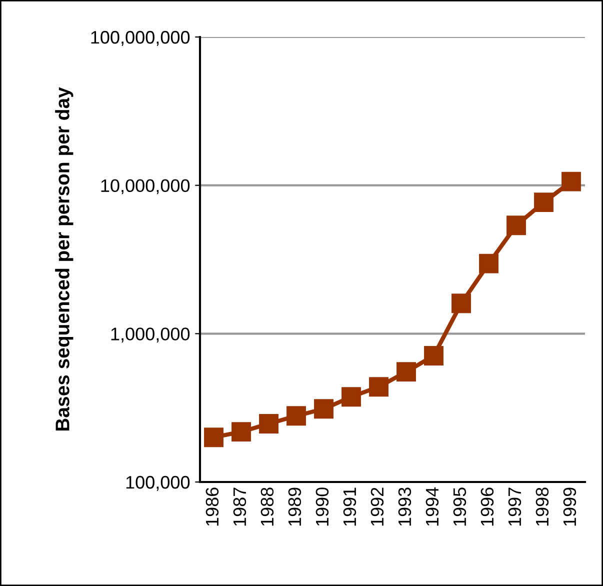  I want to click on x-tick-label: 1997, so click(515, 507).